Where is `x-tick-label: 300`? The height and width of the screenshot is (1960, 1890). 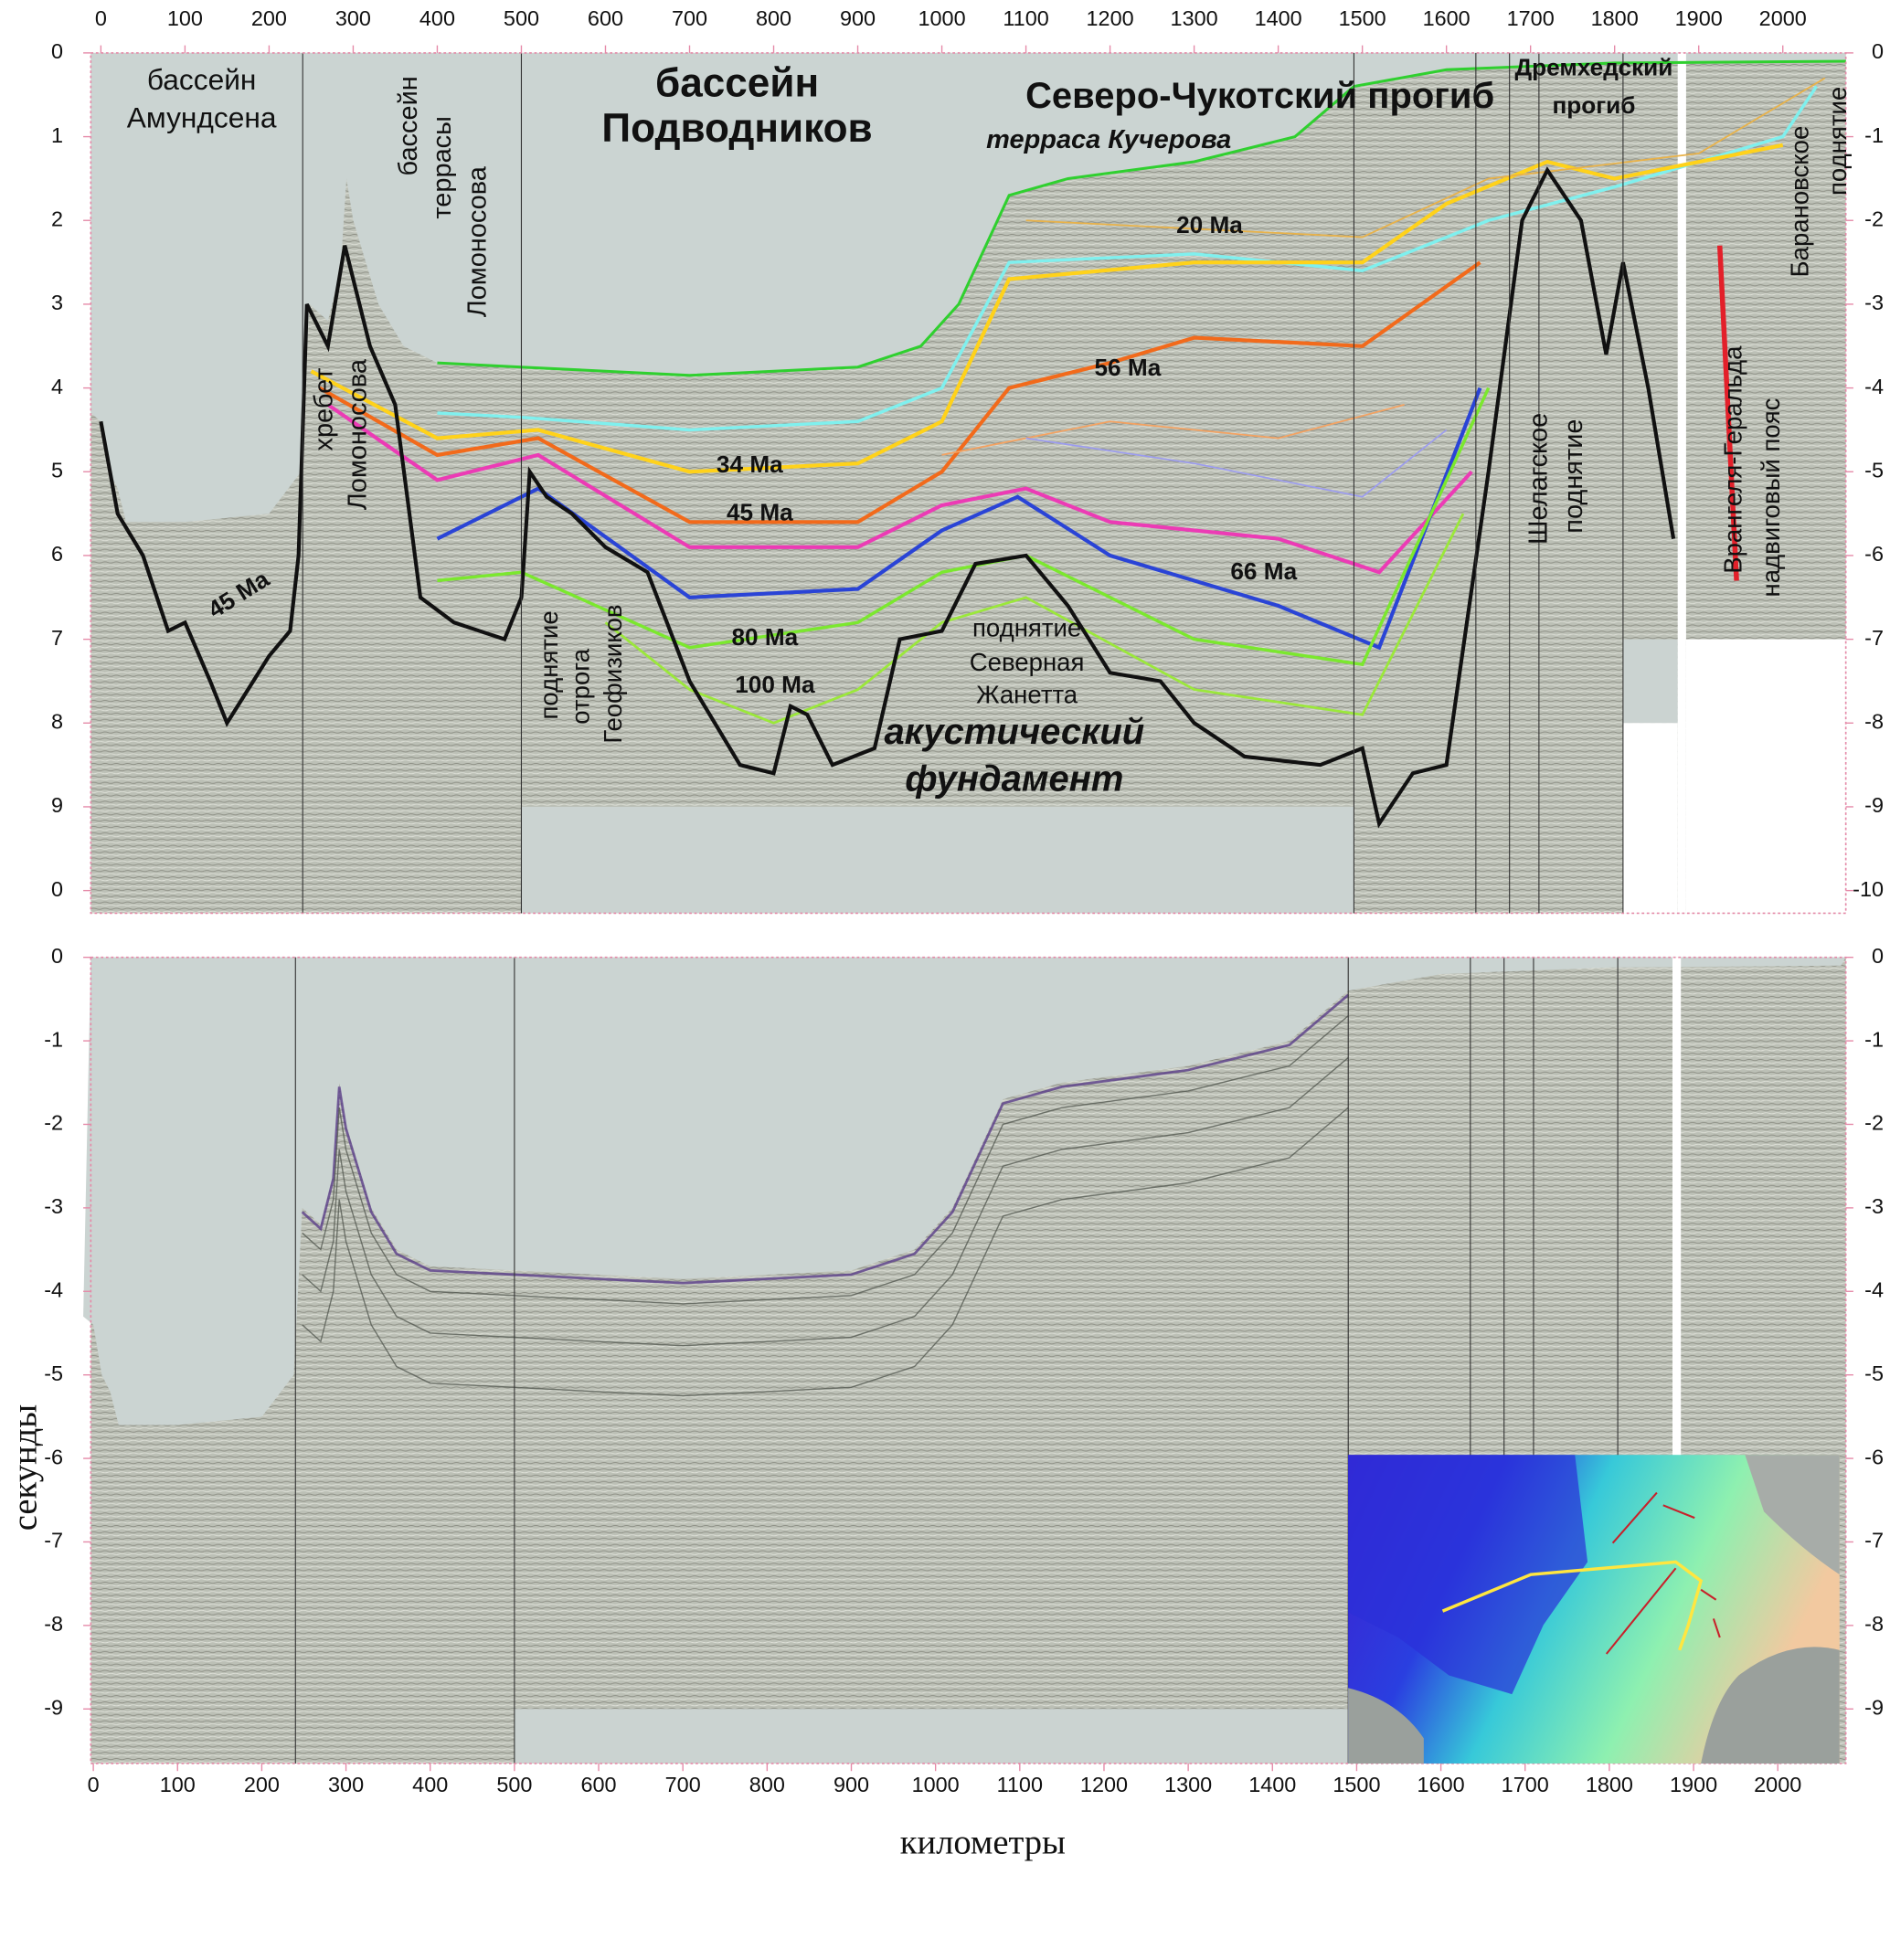
x-tick-label: 300 is located at coordinates (346, 1785).